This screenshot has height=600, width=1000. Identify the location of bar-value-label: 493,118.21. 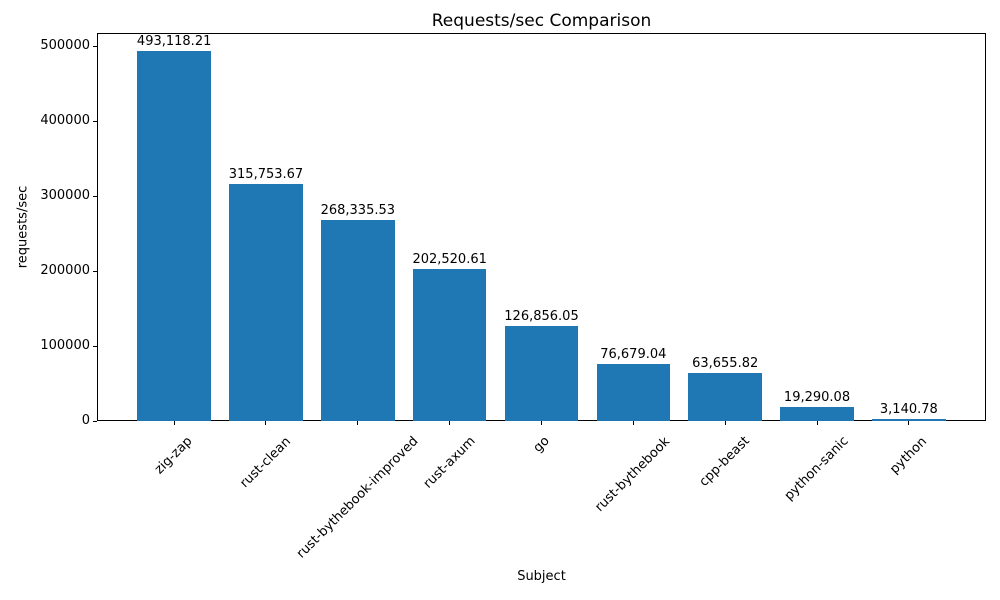
(174, 42).